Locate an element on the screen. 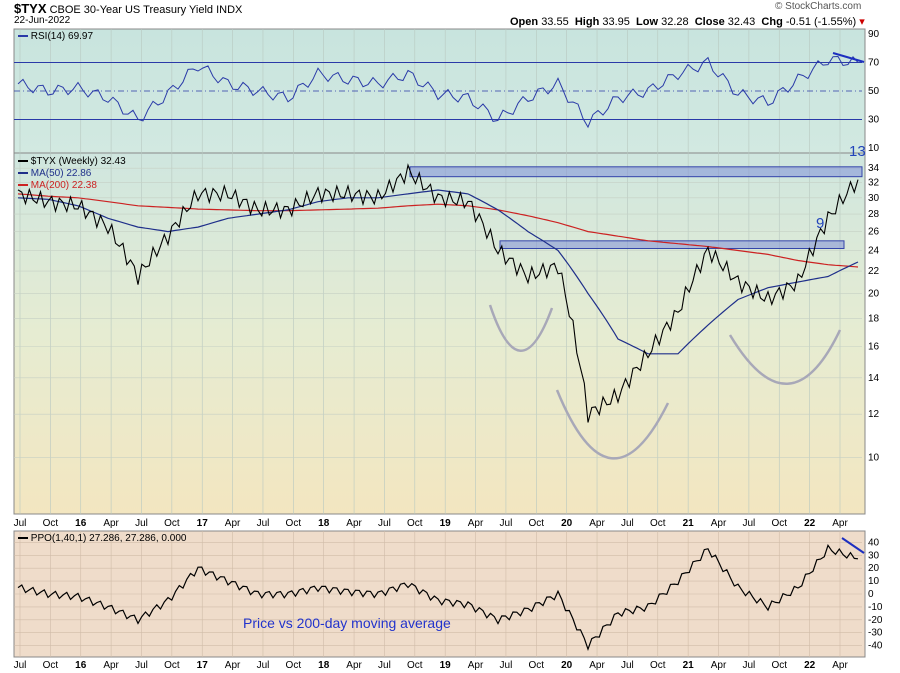 This screenshot has height=673, width=900. price-tick-label: 22 is located at coordinates (874, 271).